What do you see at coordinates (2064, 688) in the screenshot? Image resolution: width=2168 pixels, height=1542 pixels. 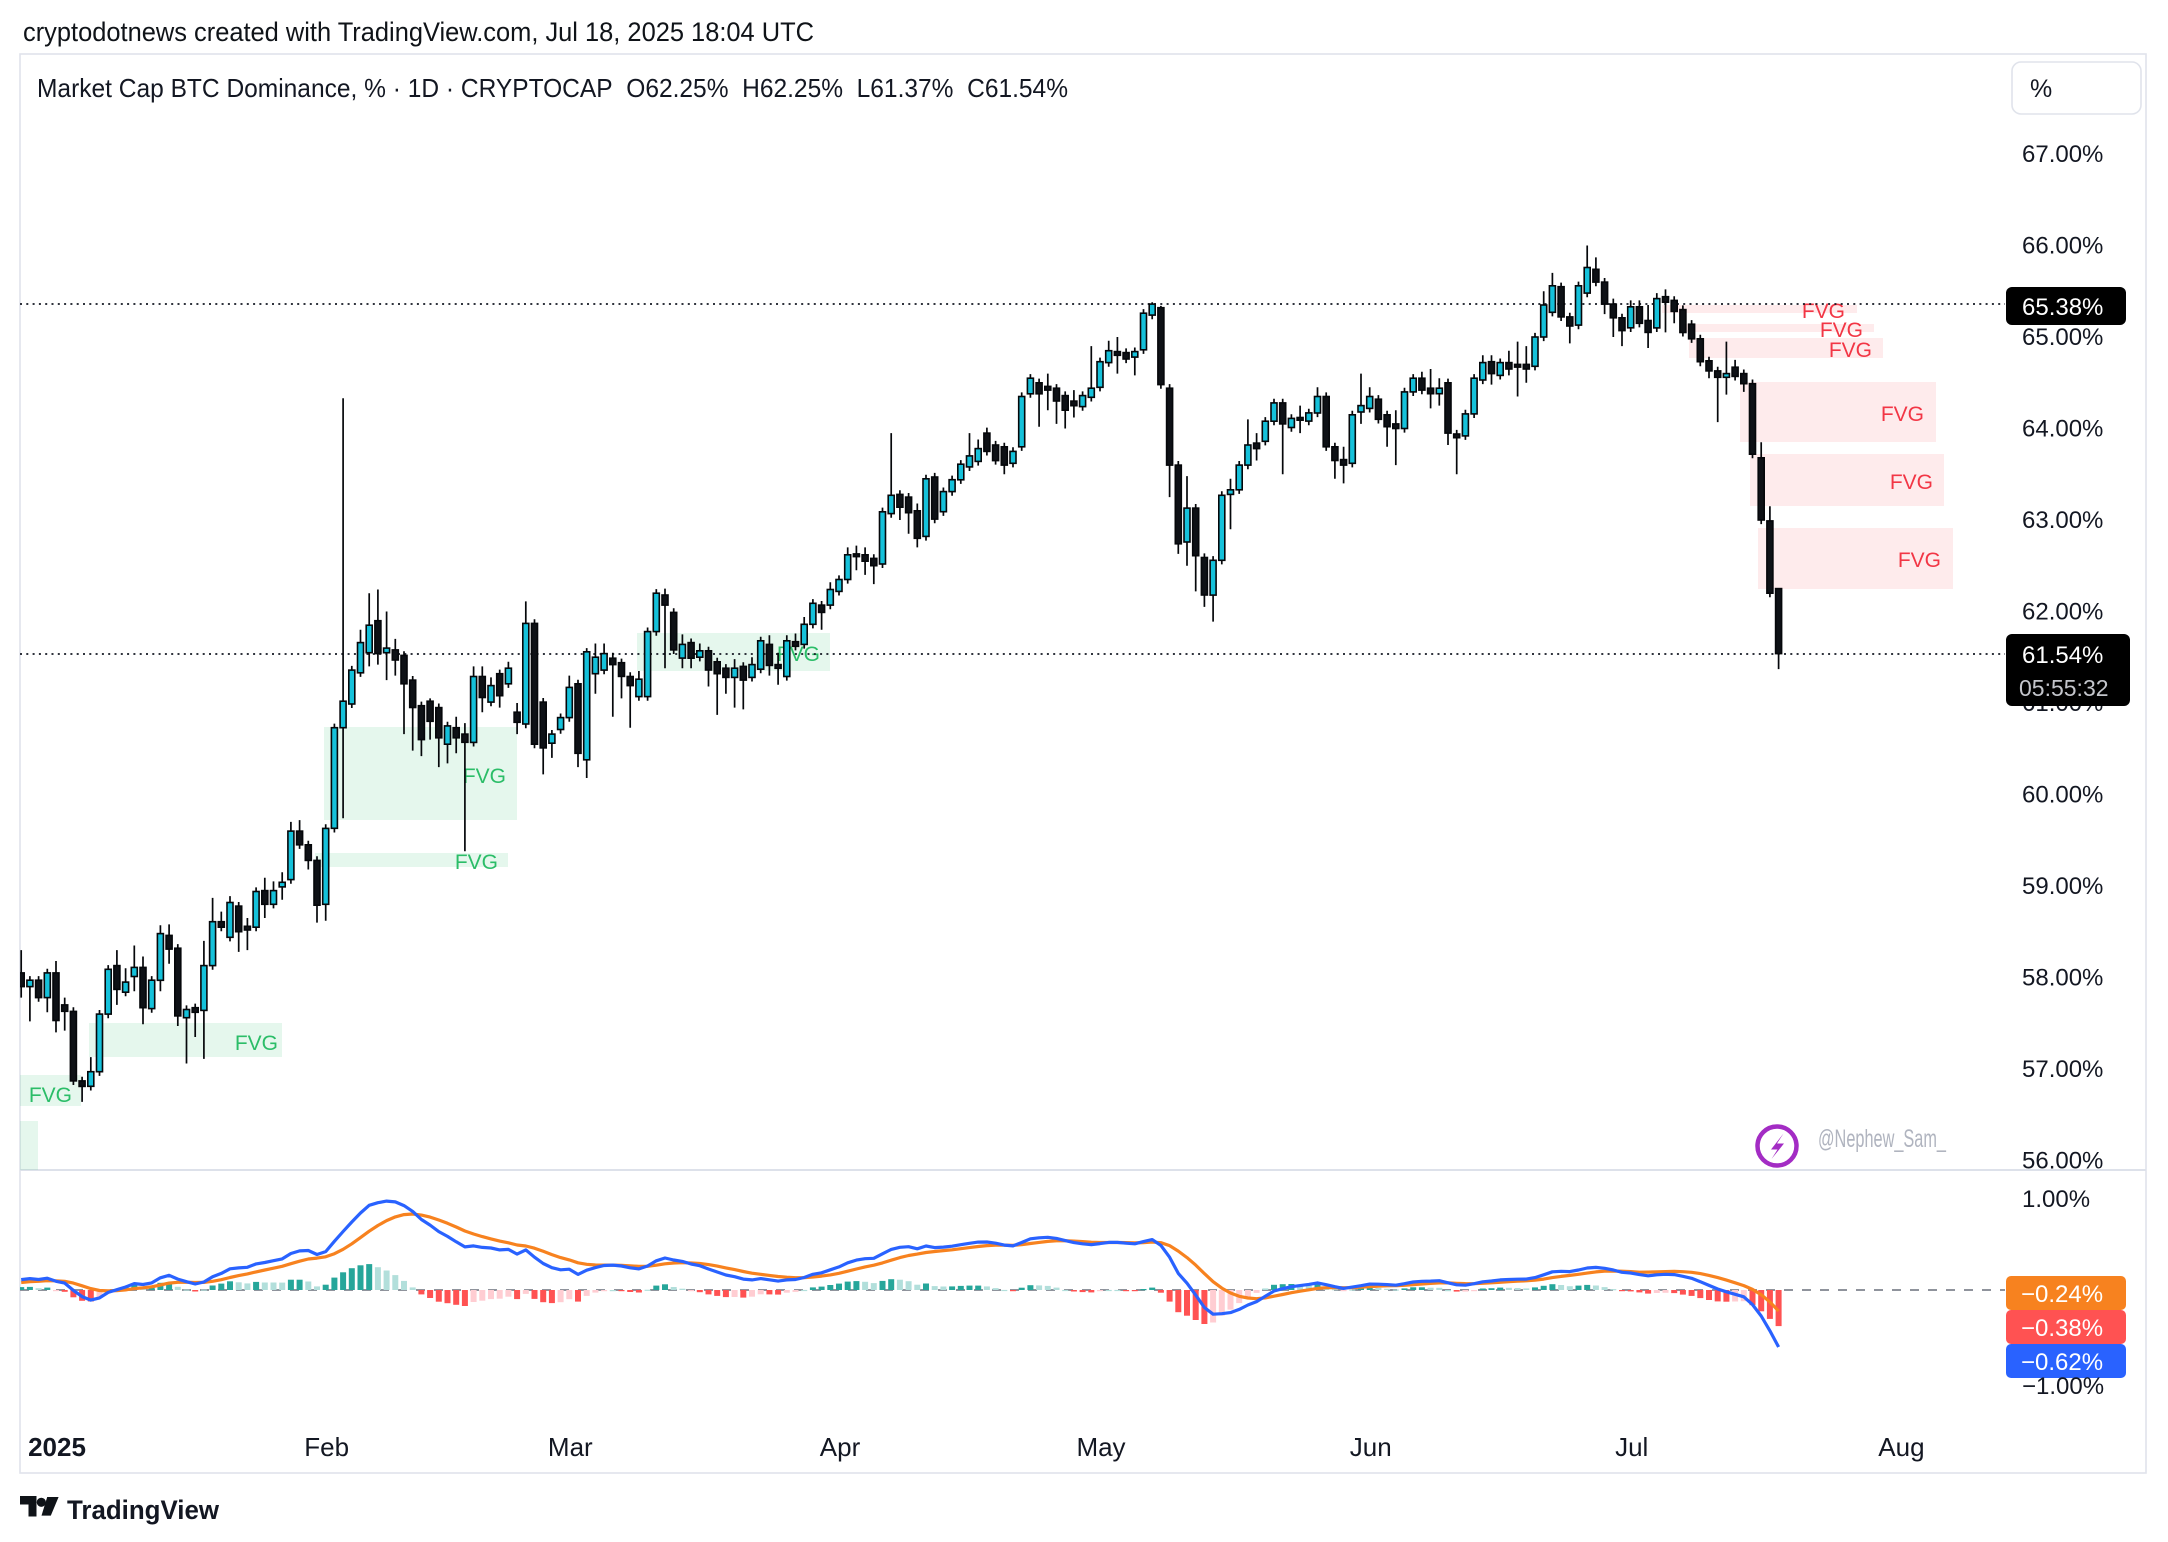 I see `svg-text: 05:55:32` at bounding box center [2064, 688].